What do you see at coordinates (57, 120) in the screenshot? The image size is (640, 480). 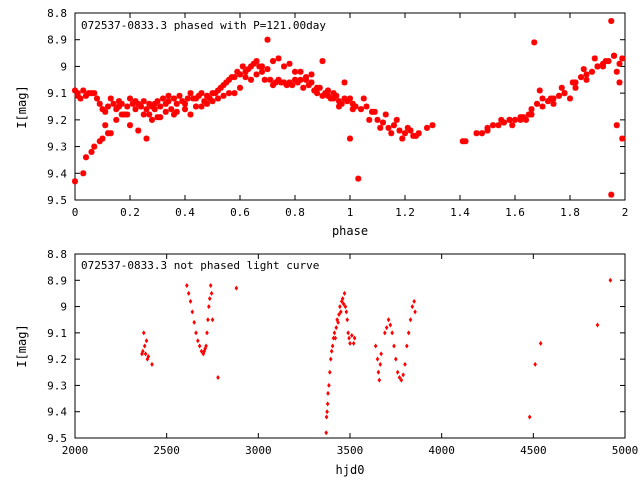 I see `phased-y-tick-label: 9.2` at bounding box center [57, 120].